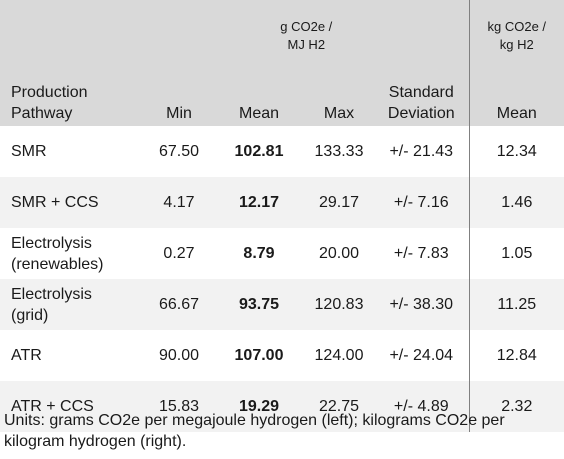  What do you see at coordinates (72, 253) in the screenshot?
I see `cell-pathway: Electrolysis (renewables)` at bounding box center [72, 253].